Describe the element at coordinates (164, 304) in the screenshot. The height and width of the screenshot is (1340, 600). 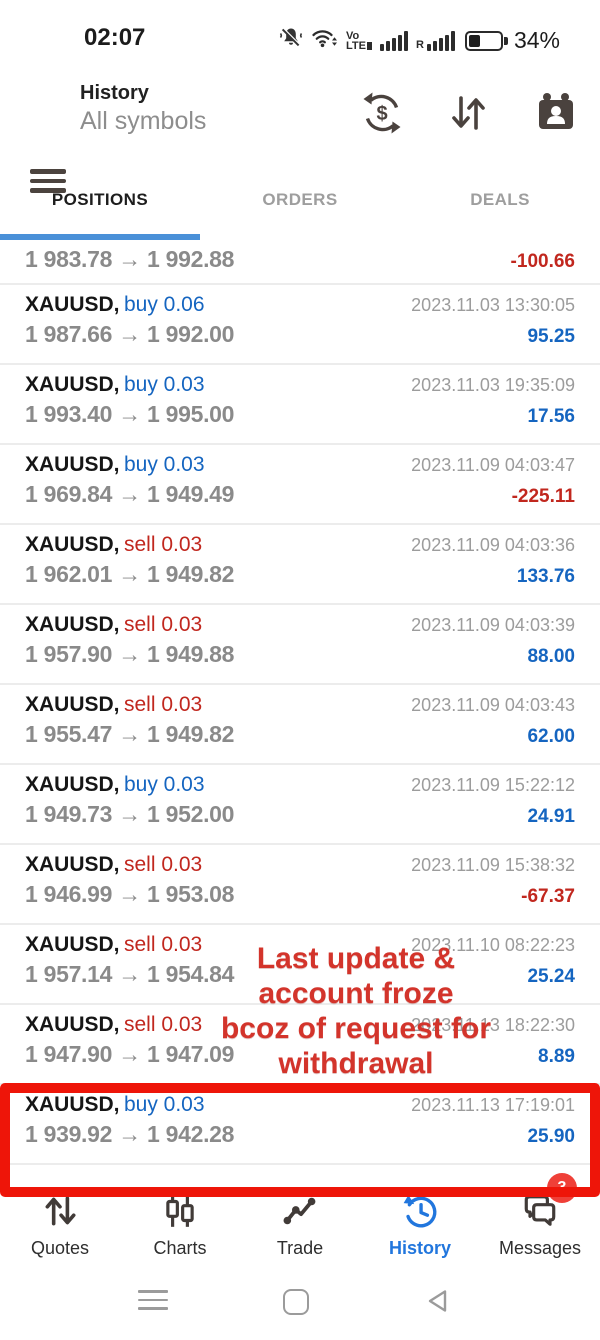
I see `position-side-volume: buy 0.06` at that location.